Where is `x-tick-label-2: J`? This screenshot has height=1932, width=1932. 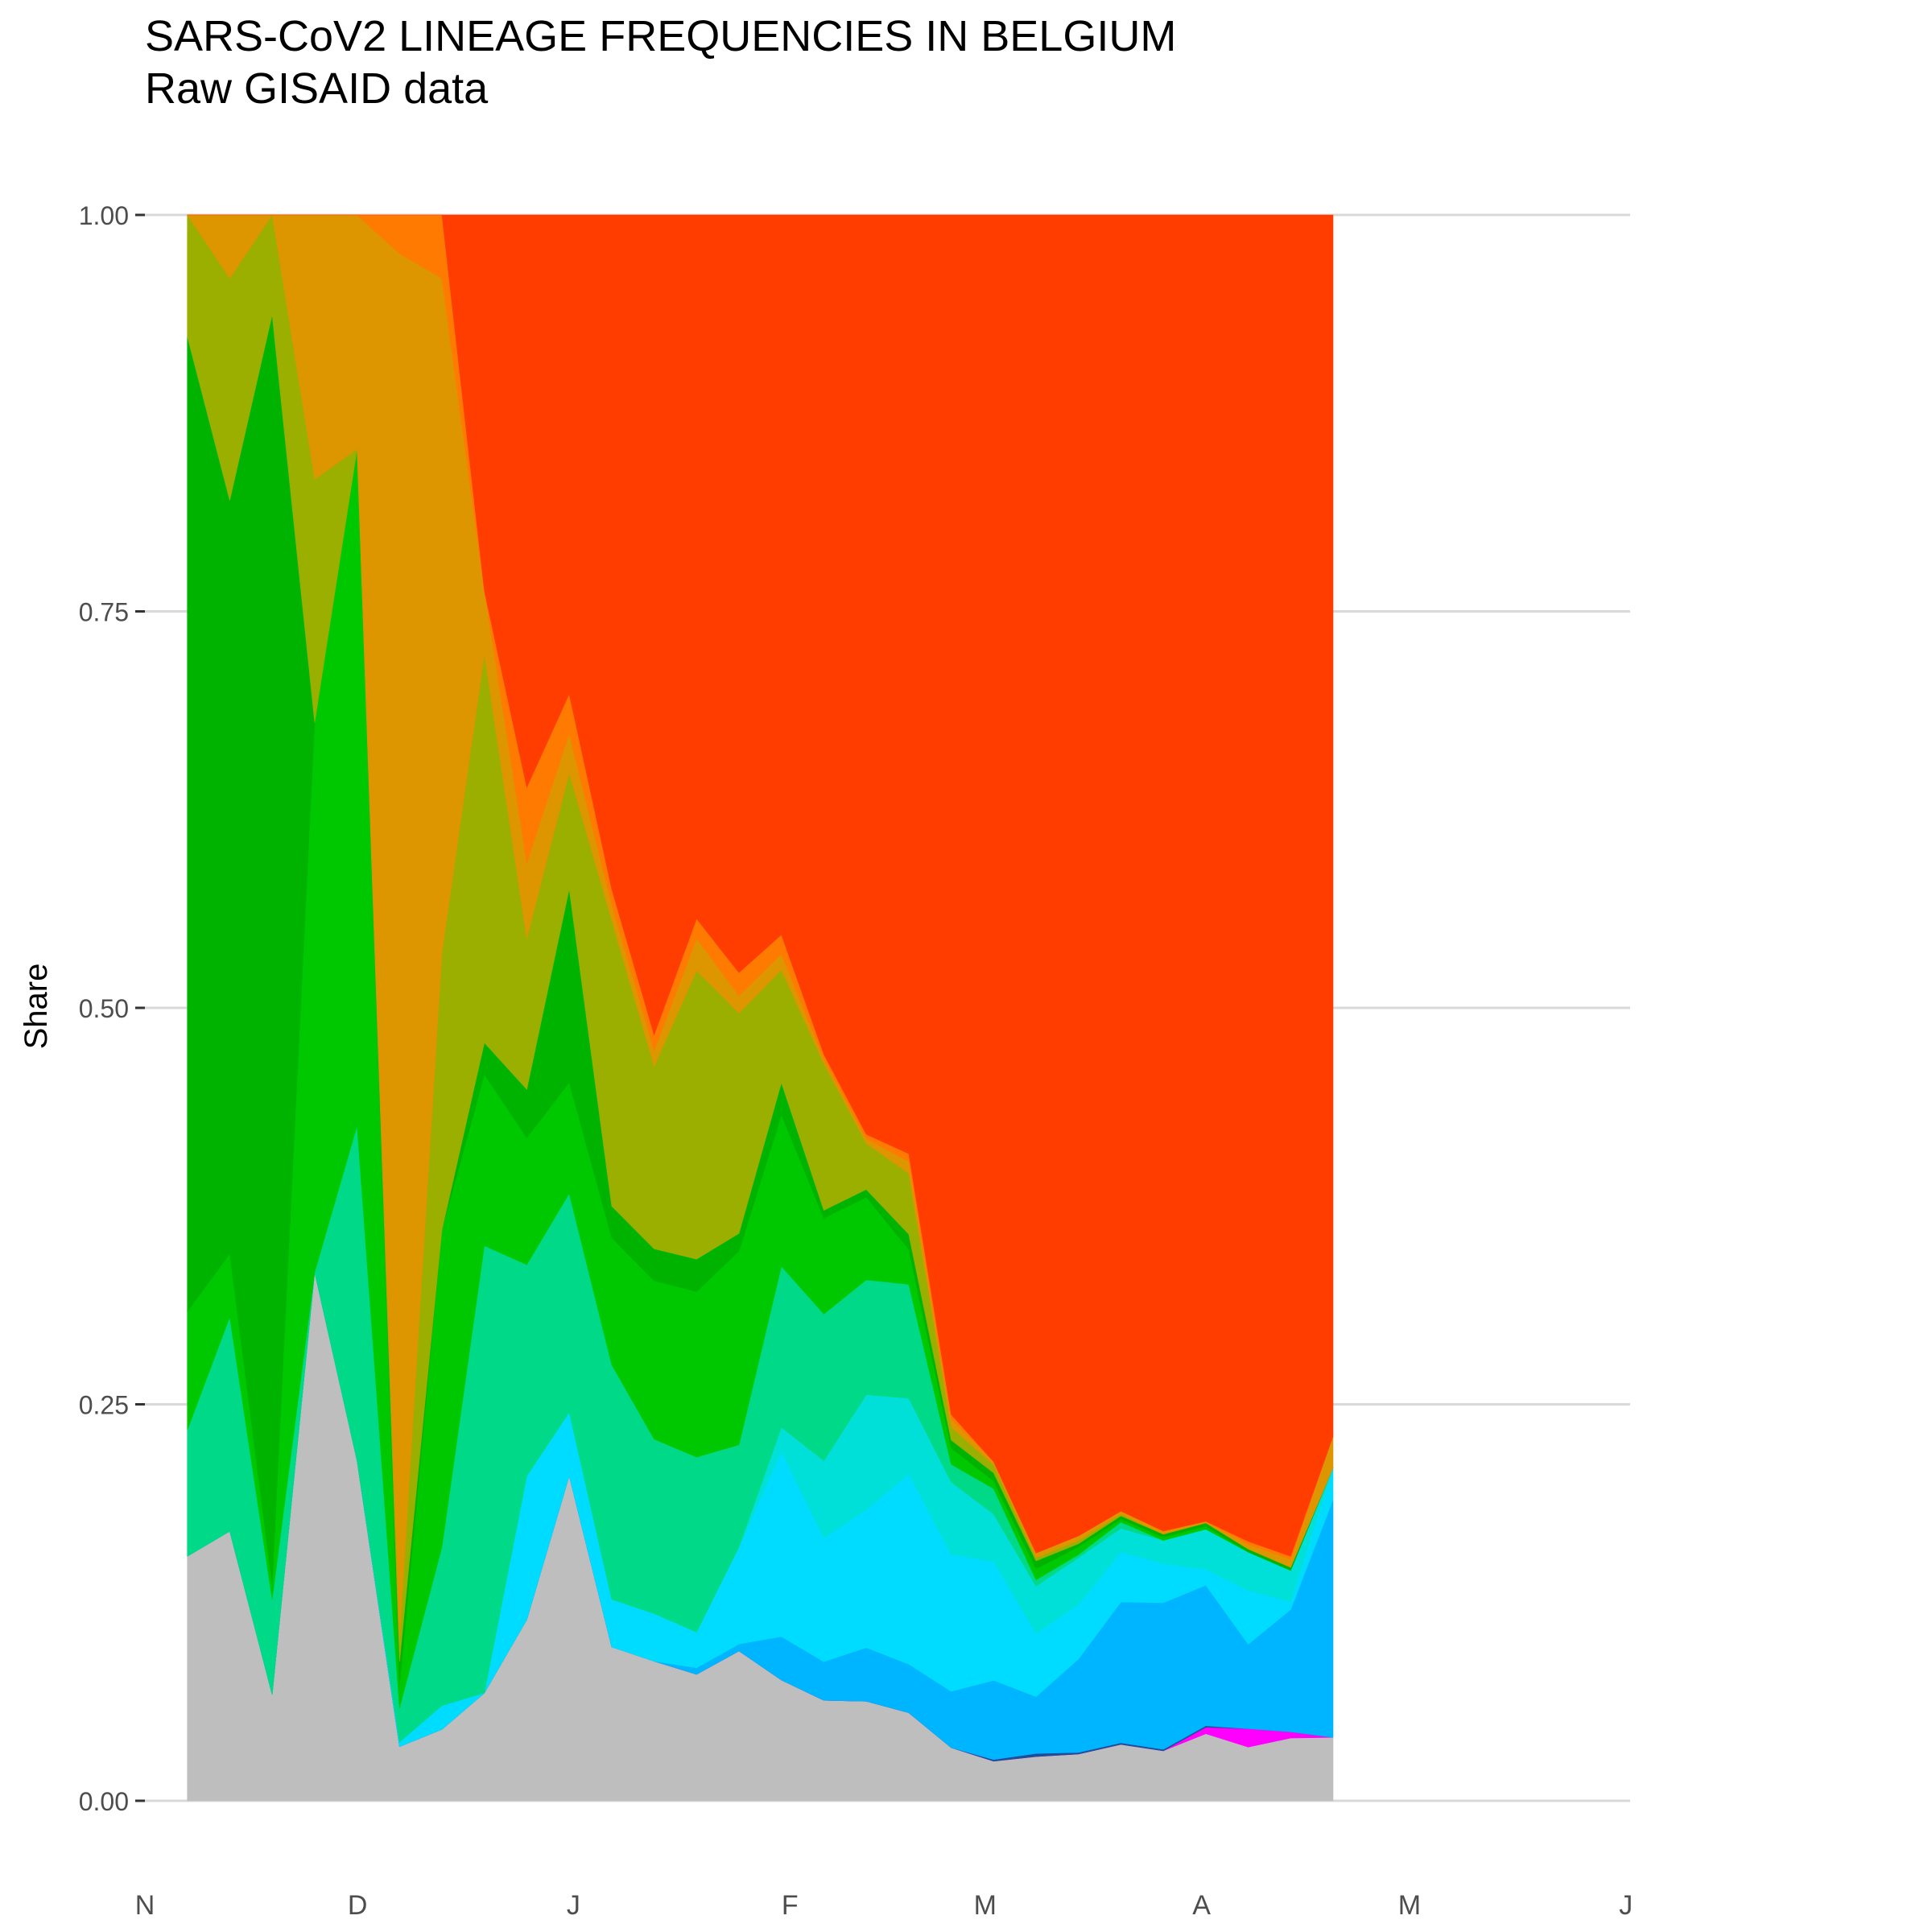 x-tick-label-2: J is located at coordinates (573, 1905).